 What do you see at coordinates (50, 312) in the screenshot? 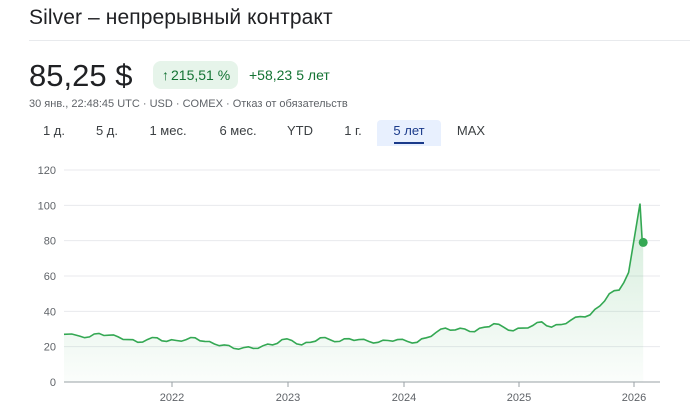
I see `y-tick-label: 40` at bounding box center [50, 312].